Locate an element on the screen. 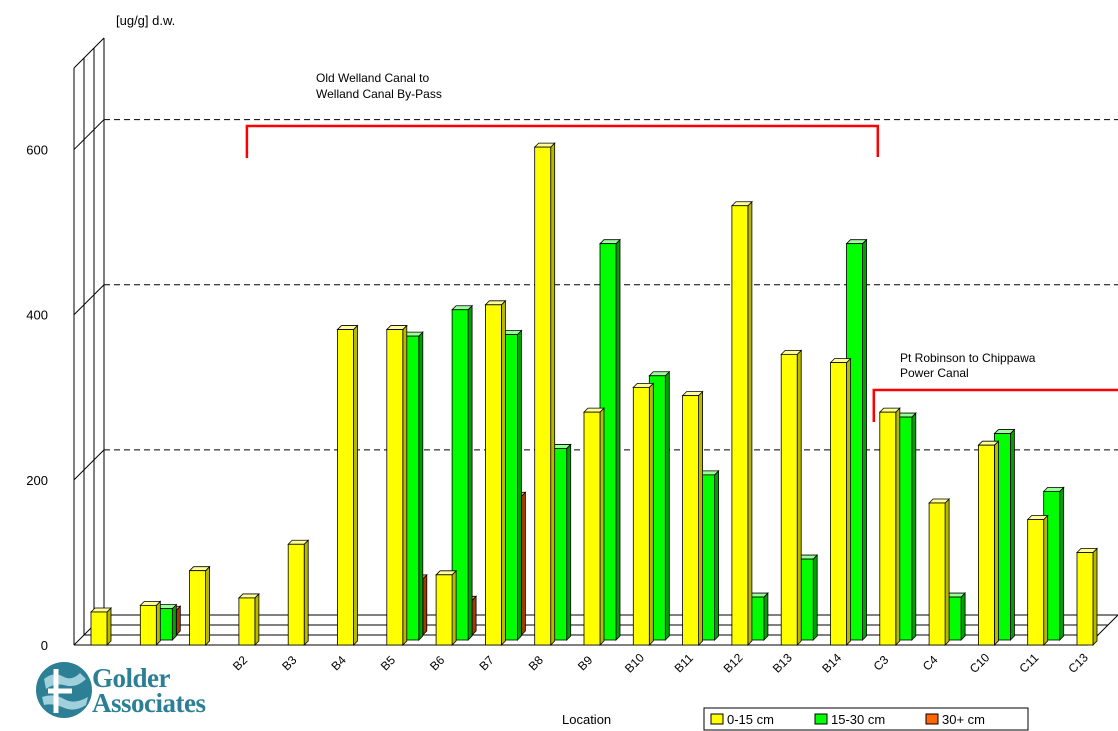  x-axis-title: Location is located at coordinates (586, 719).